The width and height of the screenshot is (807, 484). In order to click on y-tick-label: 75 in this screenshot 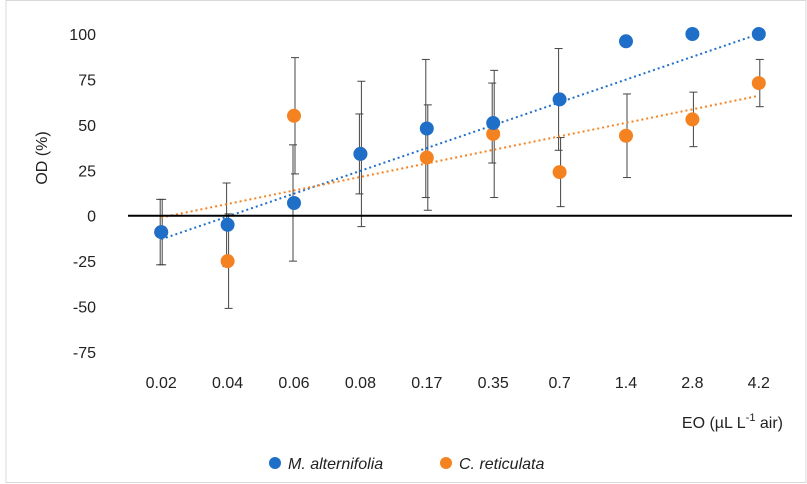, I will do `click(87, 80)`.